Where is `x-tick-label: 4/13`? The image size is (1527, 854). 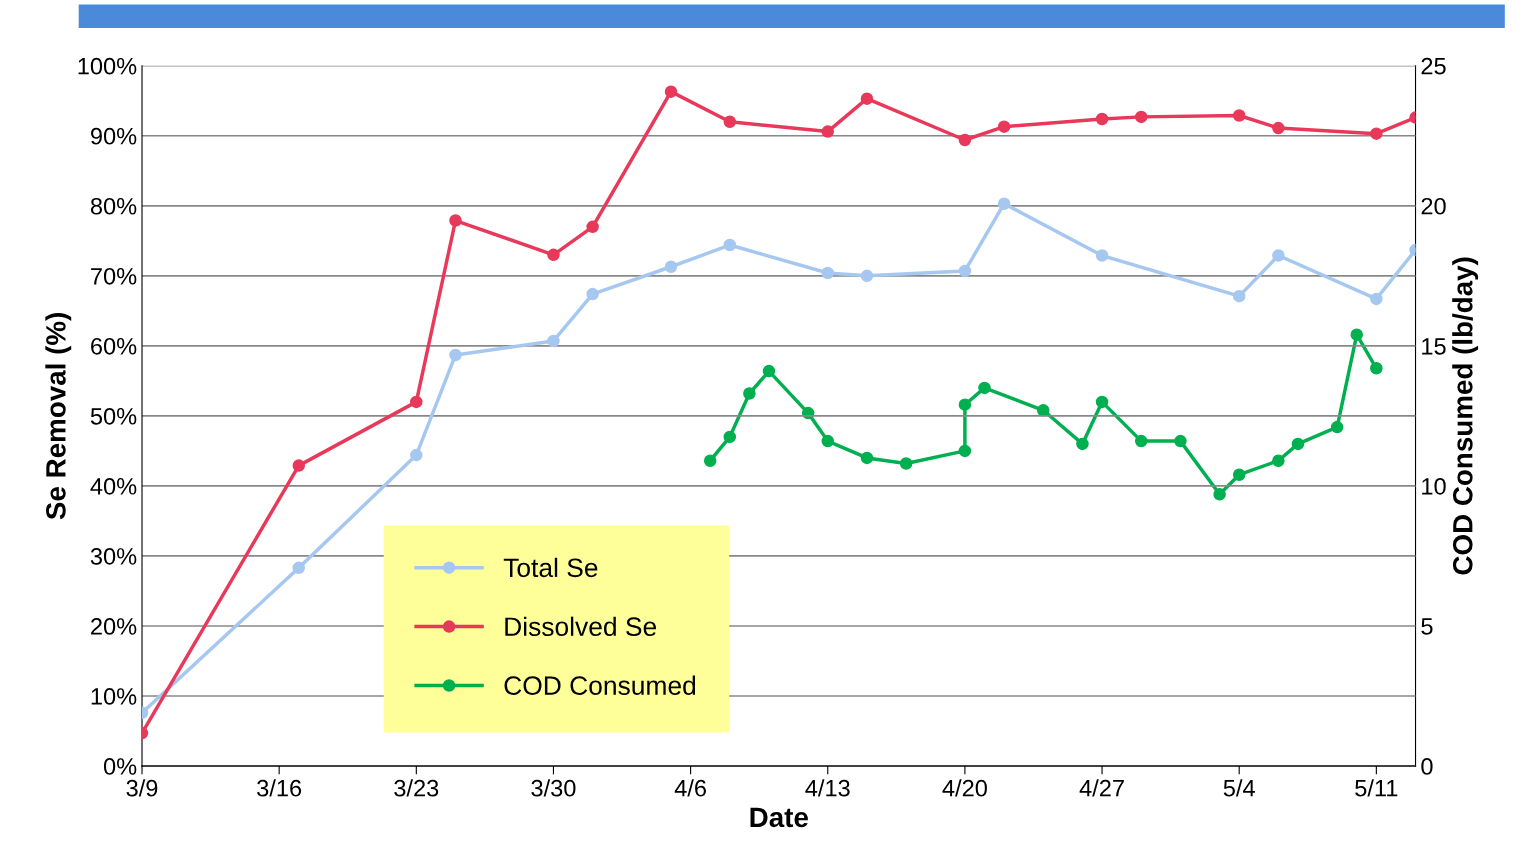 x-tick-label: 4/13 is located at coordinates (827, 788).